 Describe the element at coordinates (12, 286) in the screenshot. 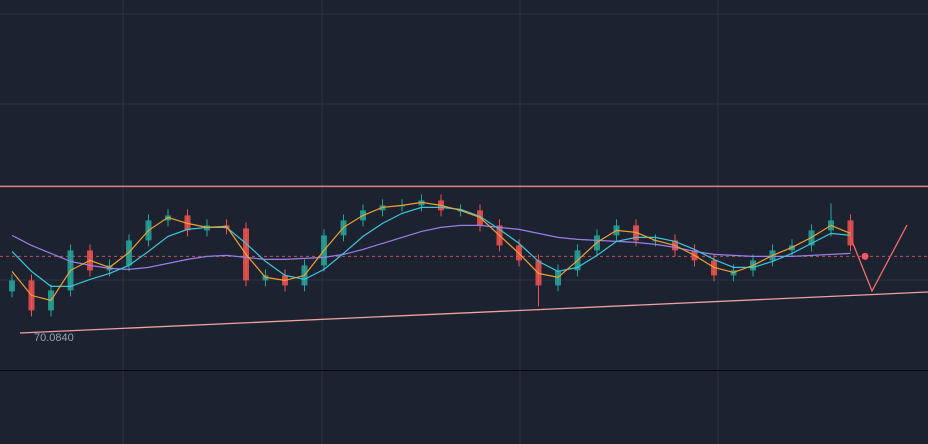

I see `candle-body` at that location.